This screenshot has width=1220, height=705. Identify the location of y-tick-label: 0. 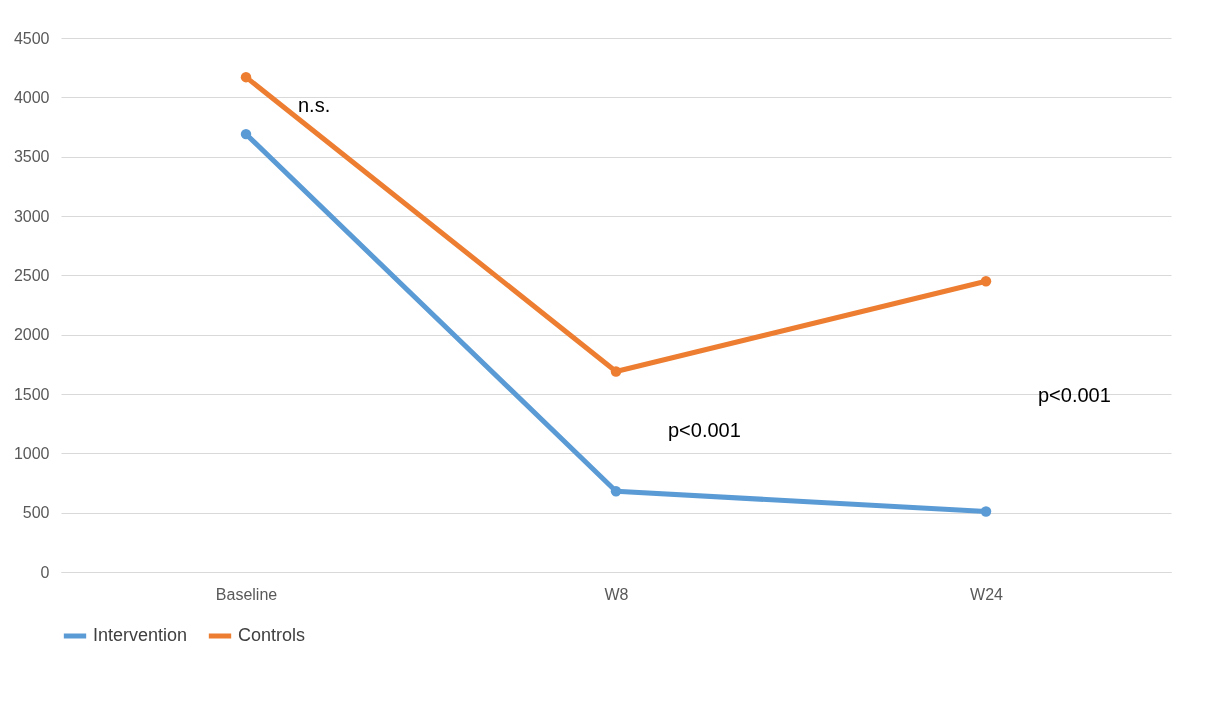
(45, 572).